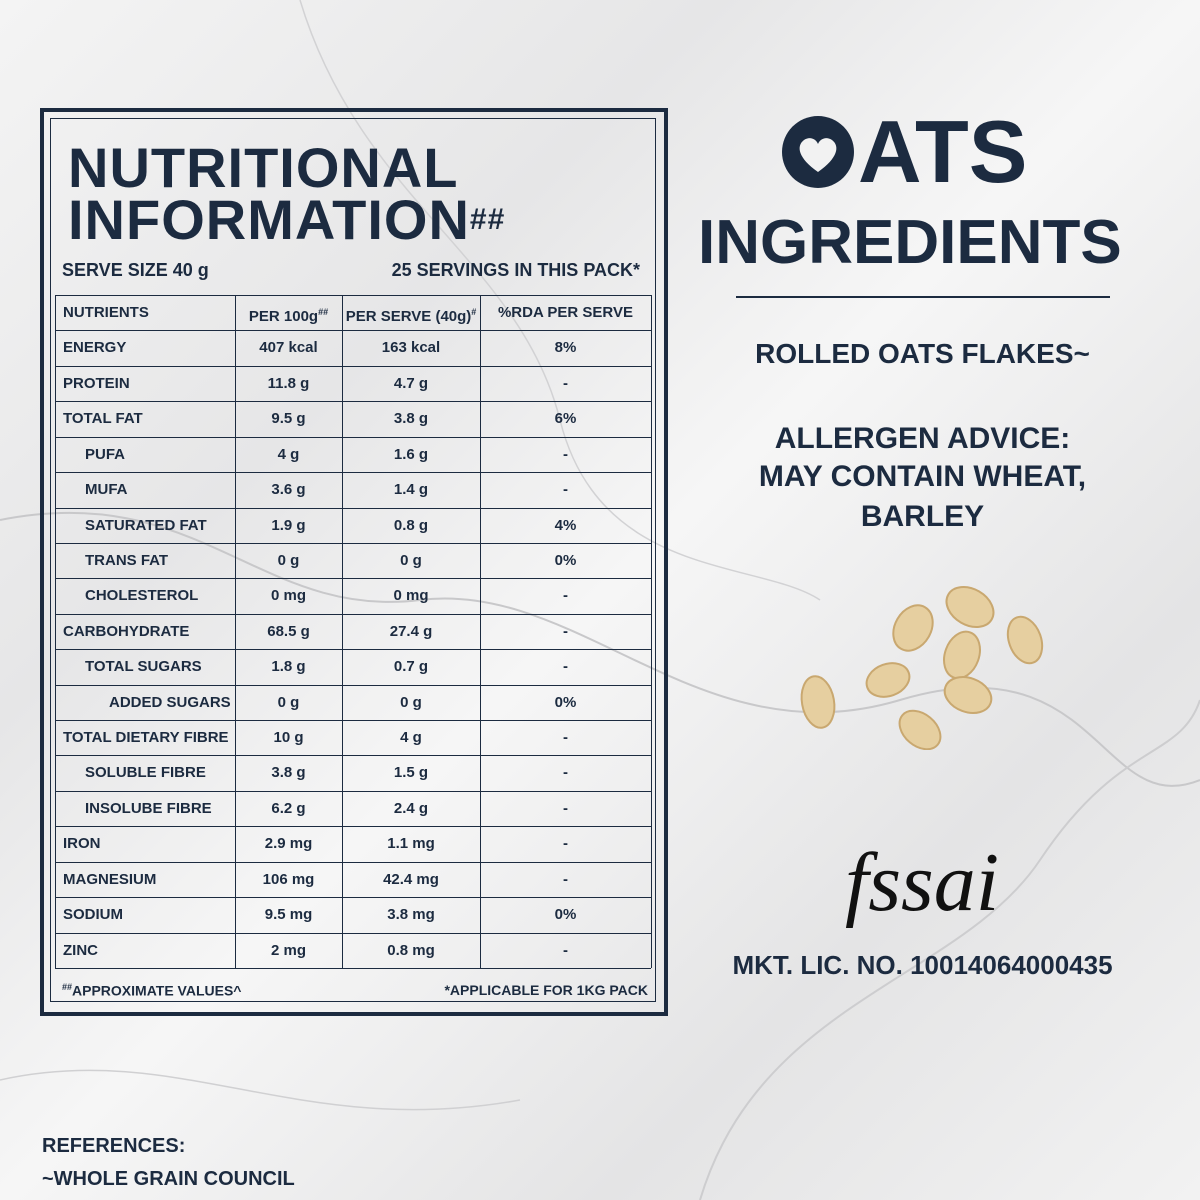 The width and height of the screenshot is (1200, 1200). I want to click on nutrition-title: INFORMATION, so click(269, 219).